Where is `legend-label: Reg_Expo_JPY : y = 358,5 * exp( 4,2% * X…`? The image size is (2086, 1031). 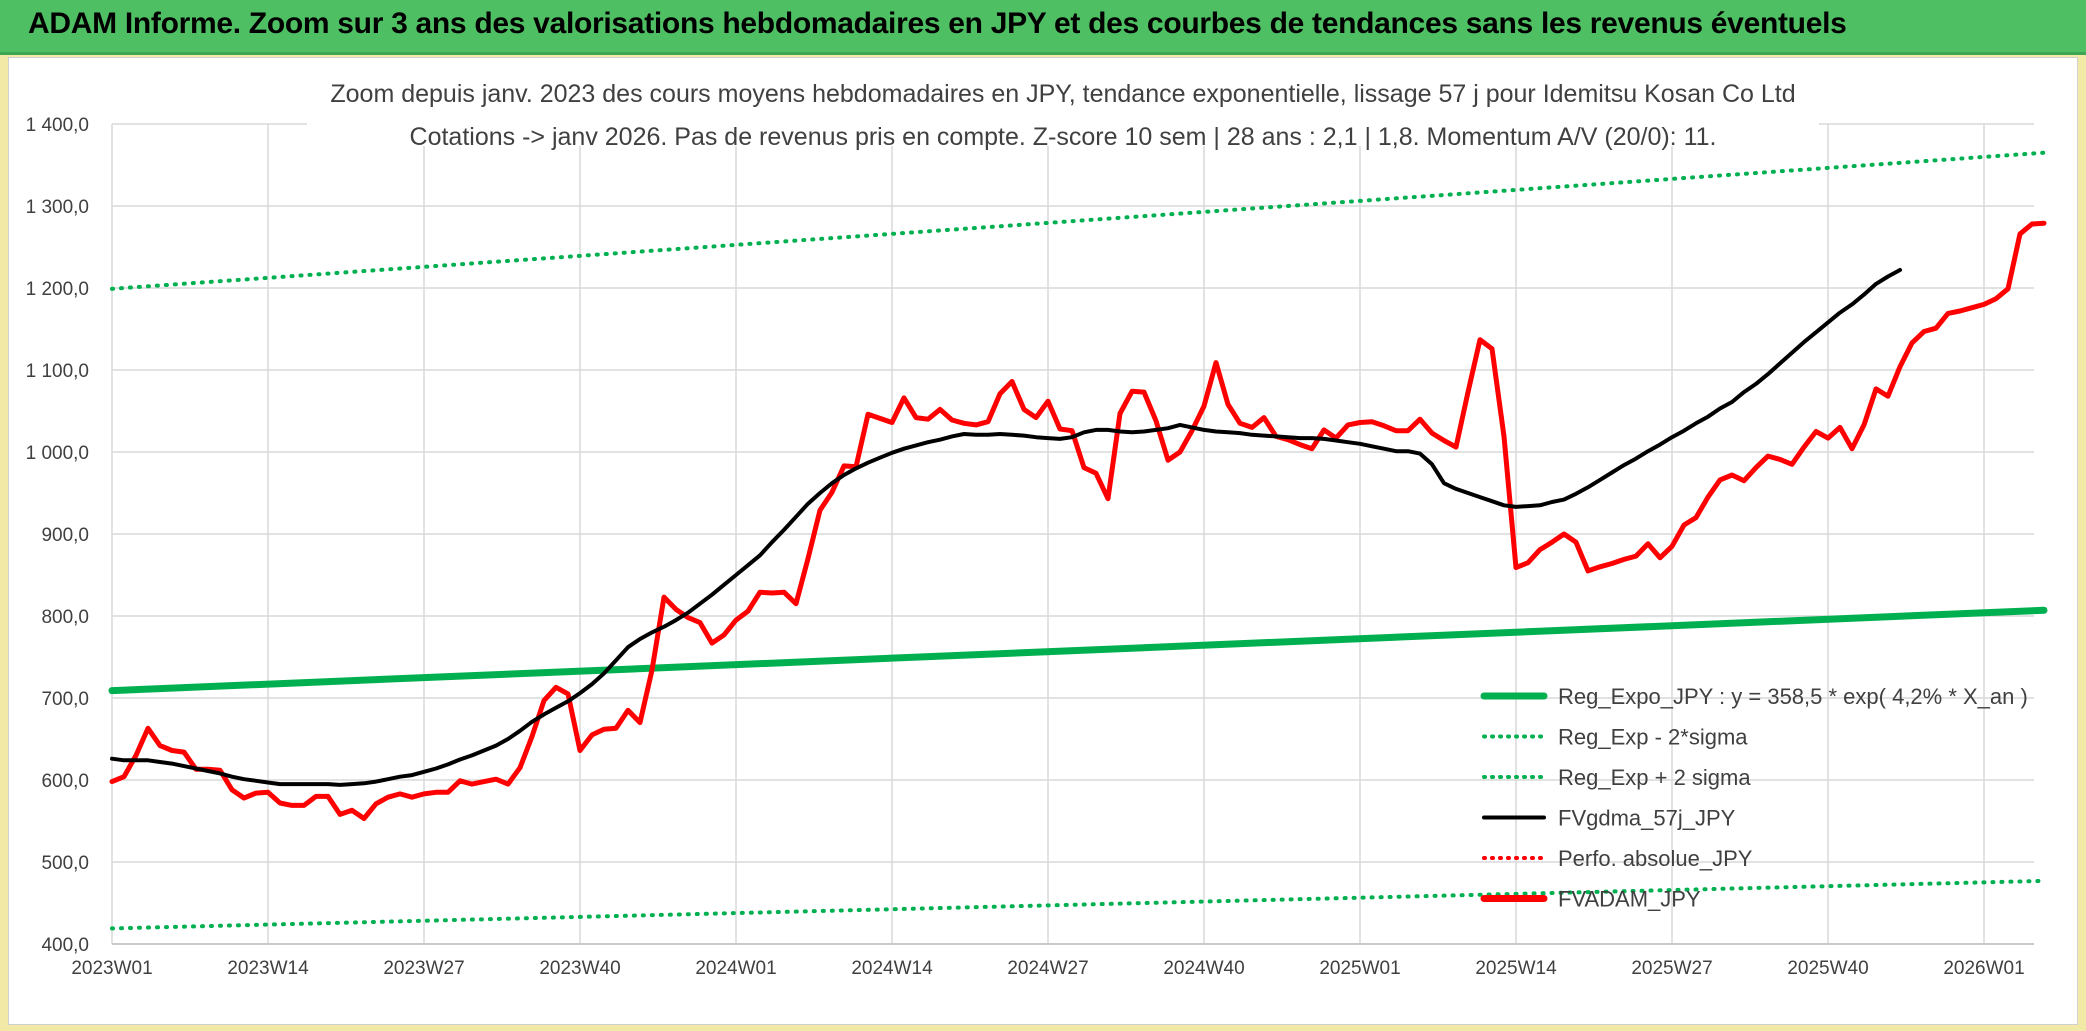 legend-label: Reg_Expo_JPY : y = 358,5 * exp( 4,2% * X… is located at coordinates (1793, 696).